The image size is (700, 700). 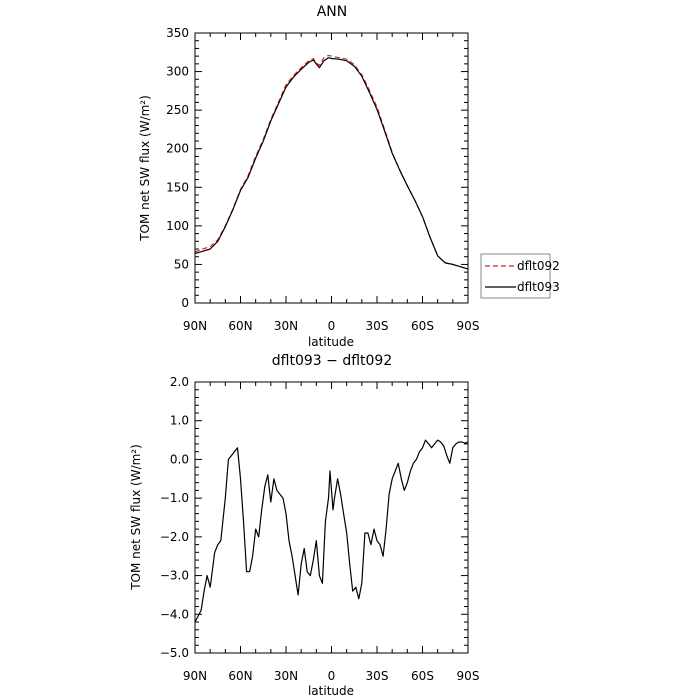 I want to click on bottom-y-tick-label: 1.0, so click(x=179, y=421).